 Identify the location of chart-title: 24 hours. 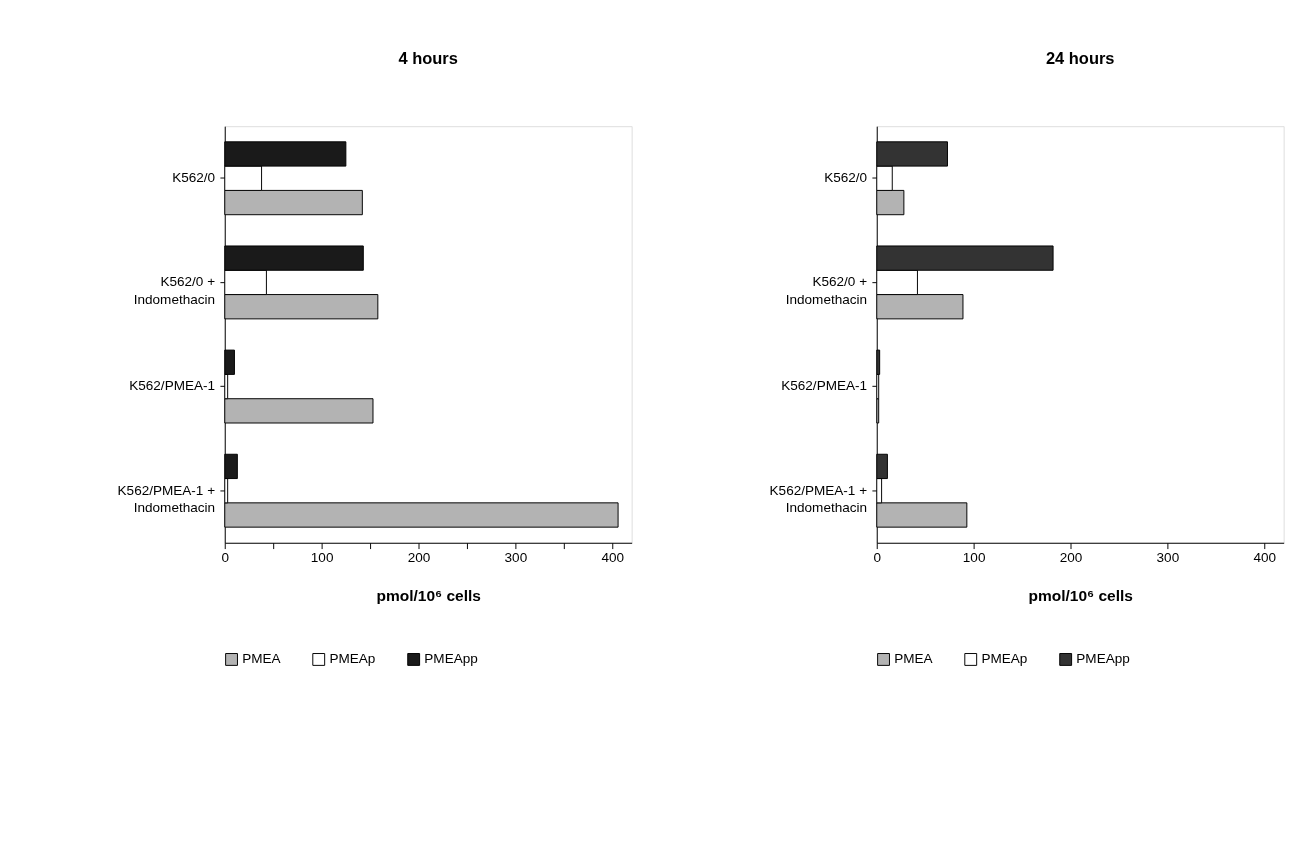
(1080, 58).